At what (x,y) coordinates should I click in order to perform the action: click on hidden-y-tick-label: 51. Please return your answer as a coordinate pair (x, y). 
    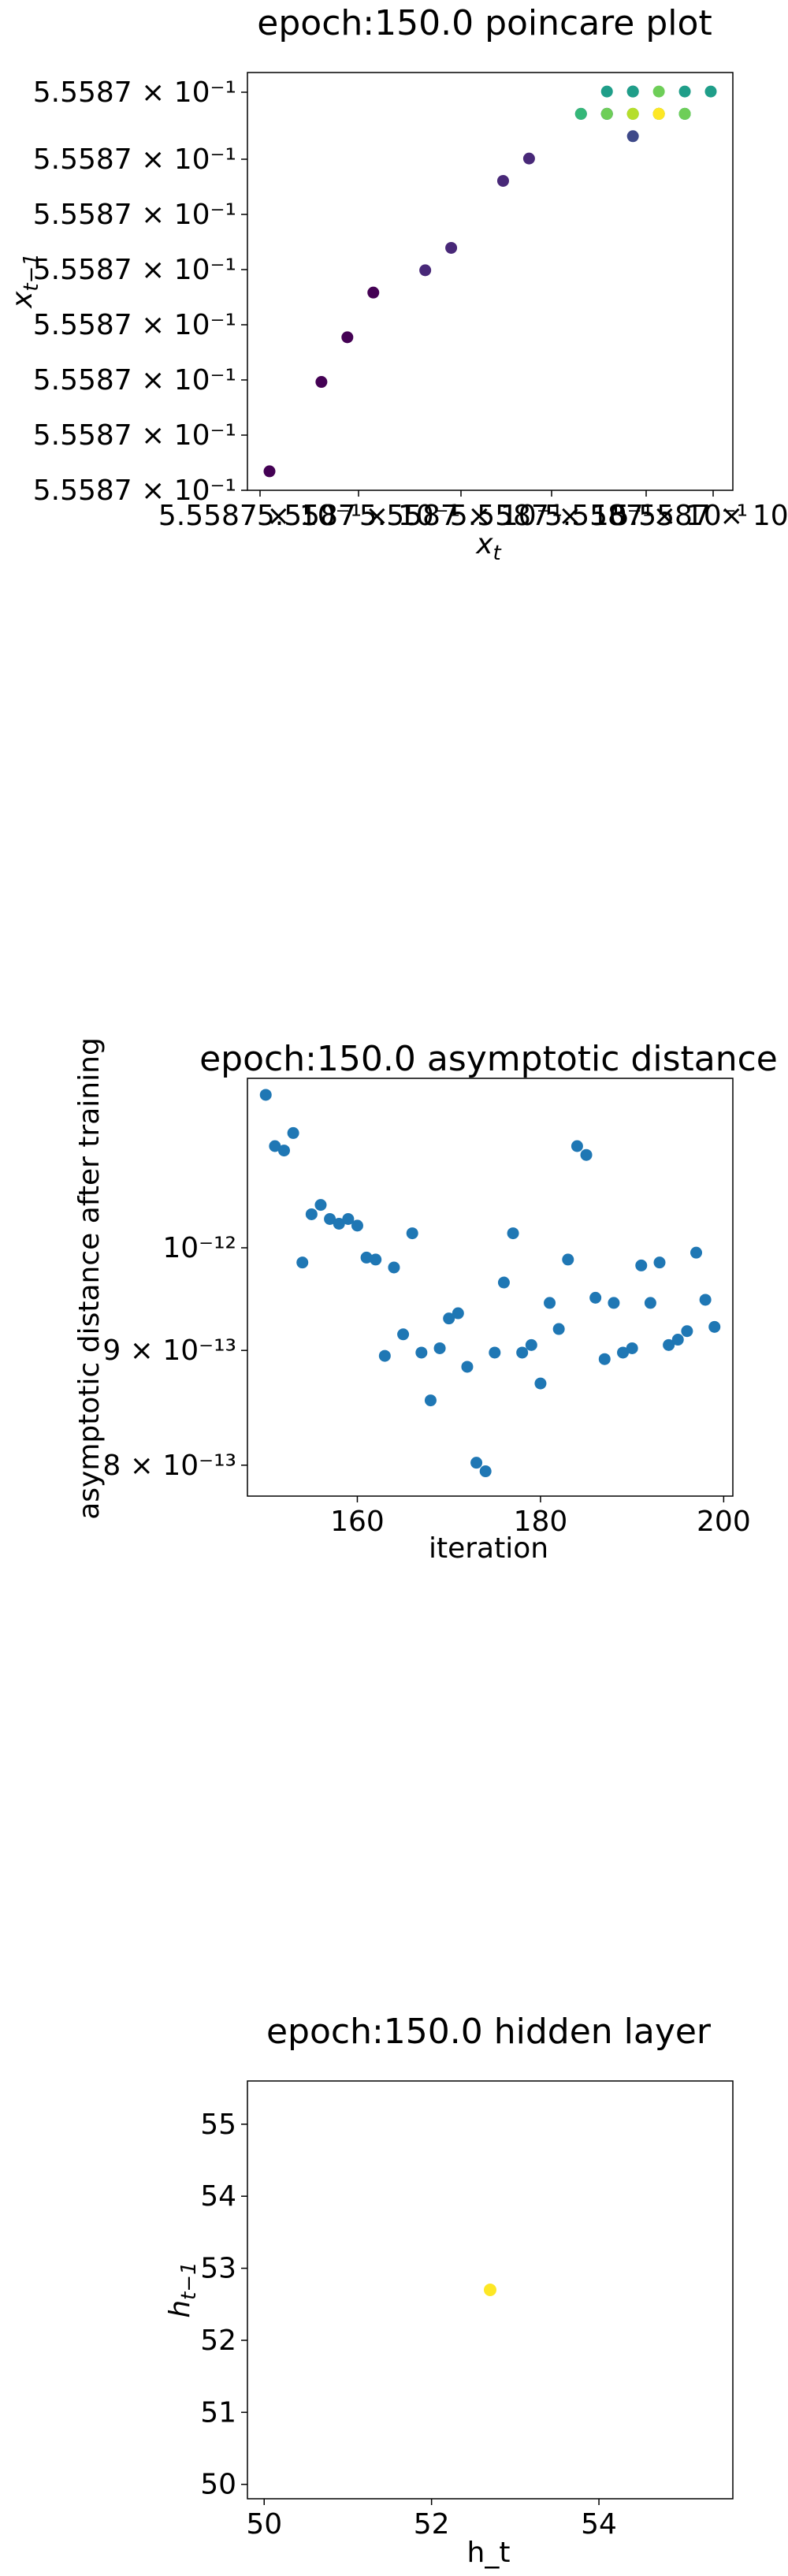
    Looking at the image, I should click on (218, 2412).